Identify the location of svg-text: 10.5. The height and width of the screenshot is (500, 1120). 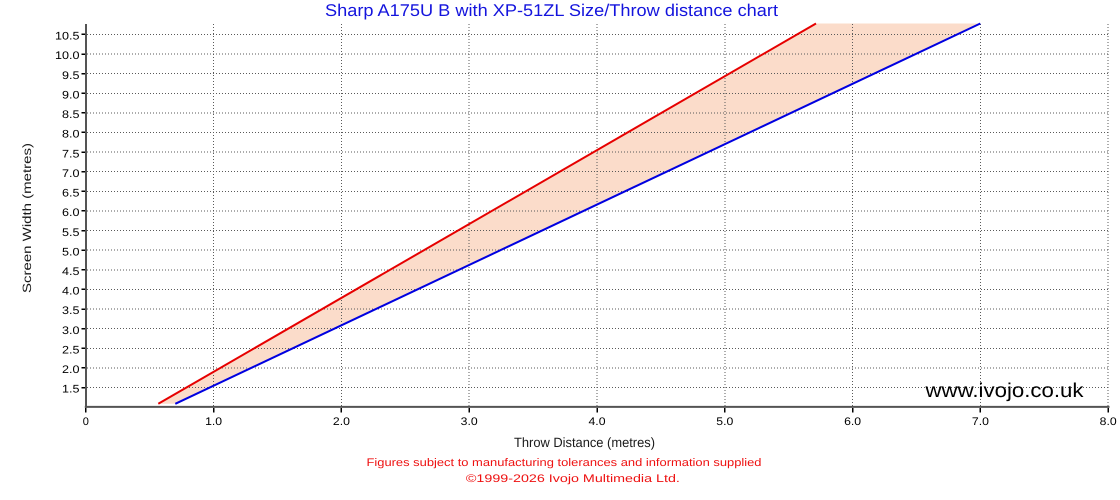
(67, 37).